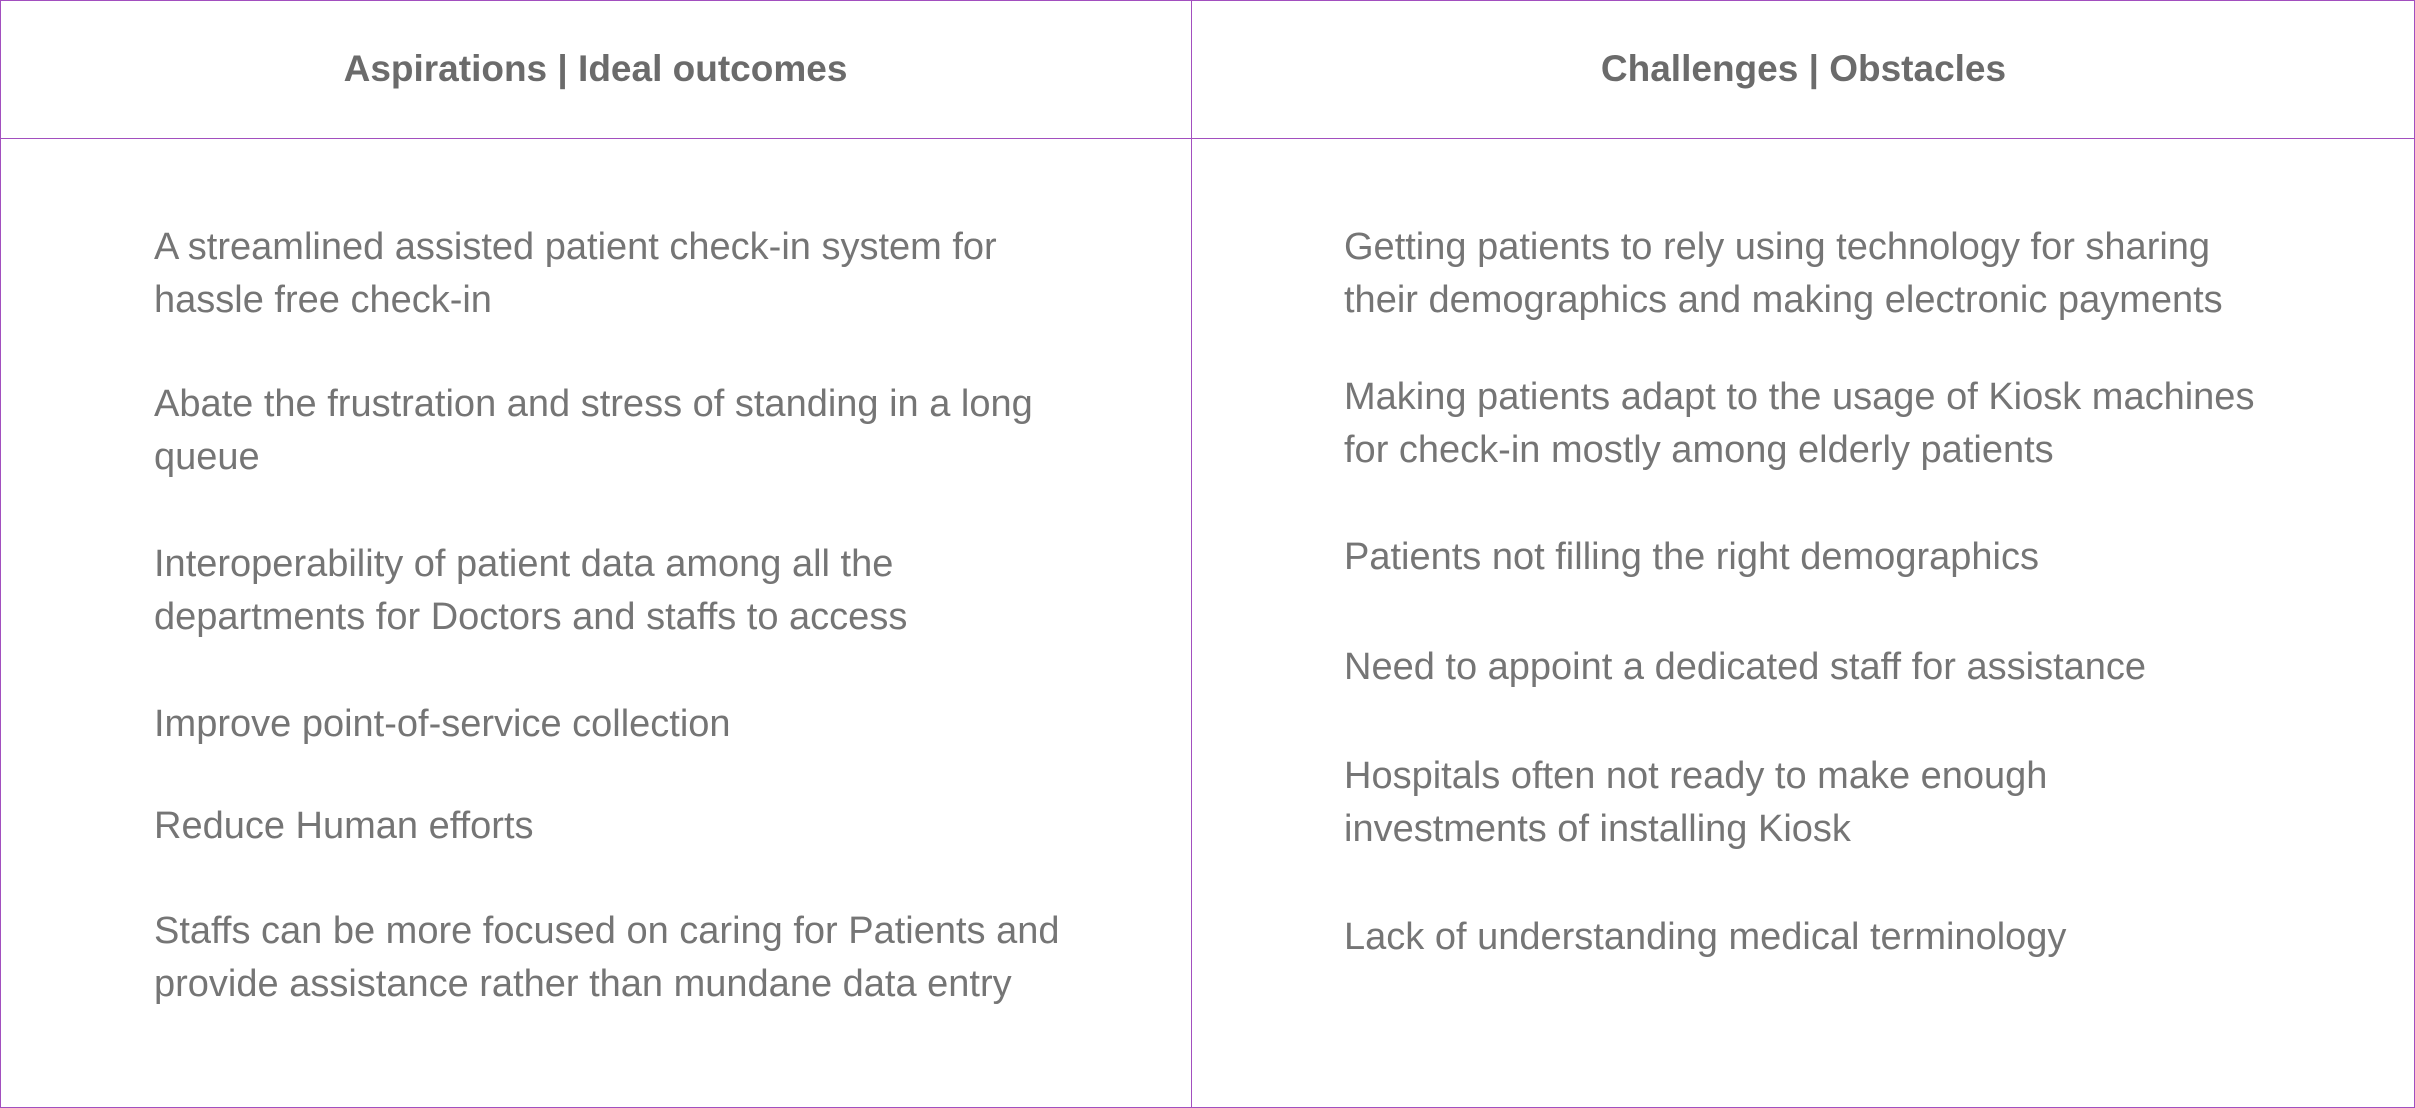  I want to click on list-item: Reduce Human efforts, so click(344, 826).